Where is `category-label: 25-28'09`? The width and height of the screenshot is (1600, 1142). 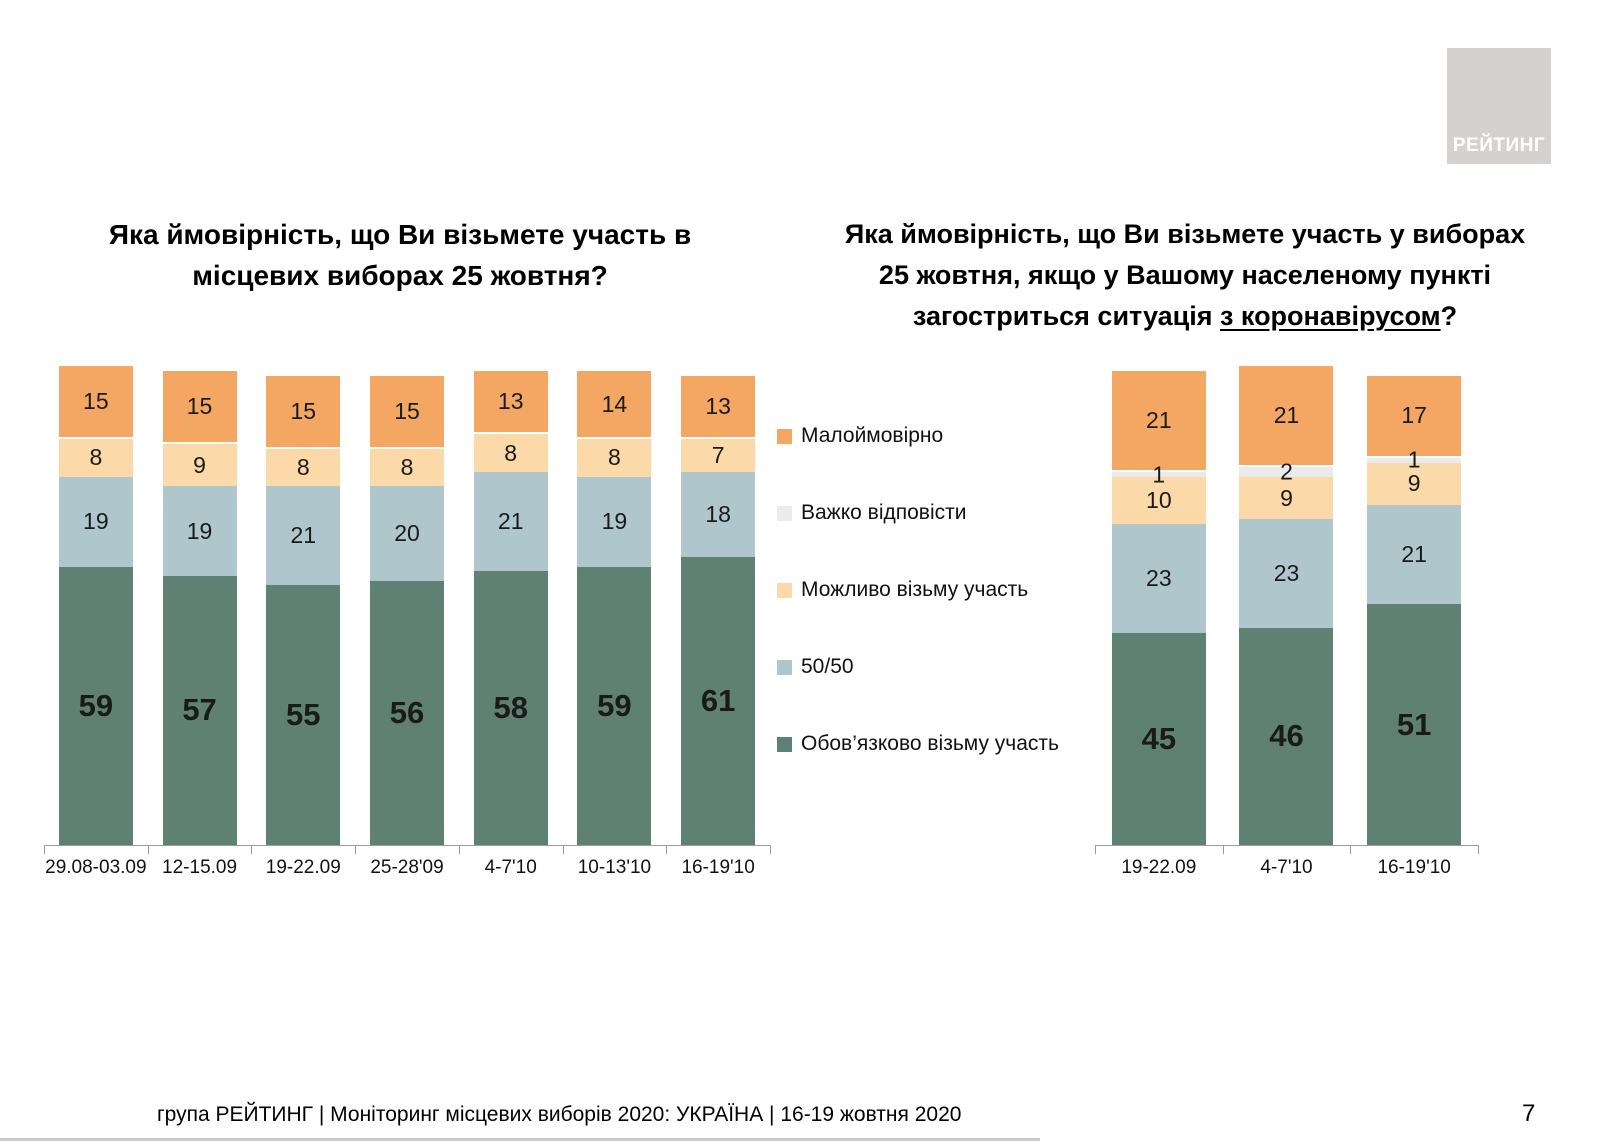 category-label: 25-28'09 is located at coordinates (407, 867).